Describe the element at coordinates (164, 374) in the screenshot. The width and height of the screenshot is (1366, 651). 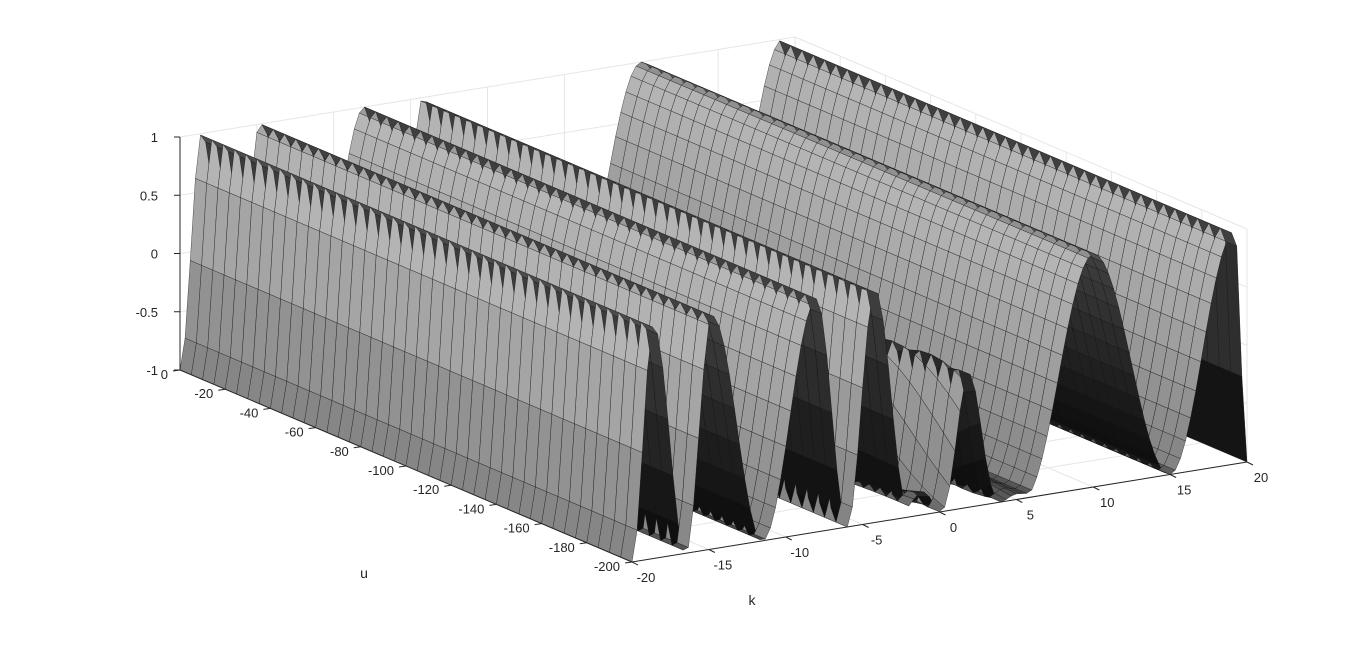
I see `y-tick-label: 0` at that location.